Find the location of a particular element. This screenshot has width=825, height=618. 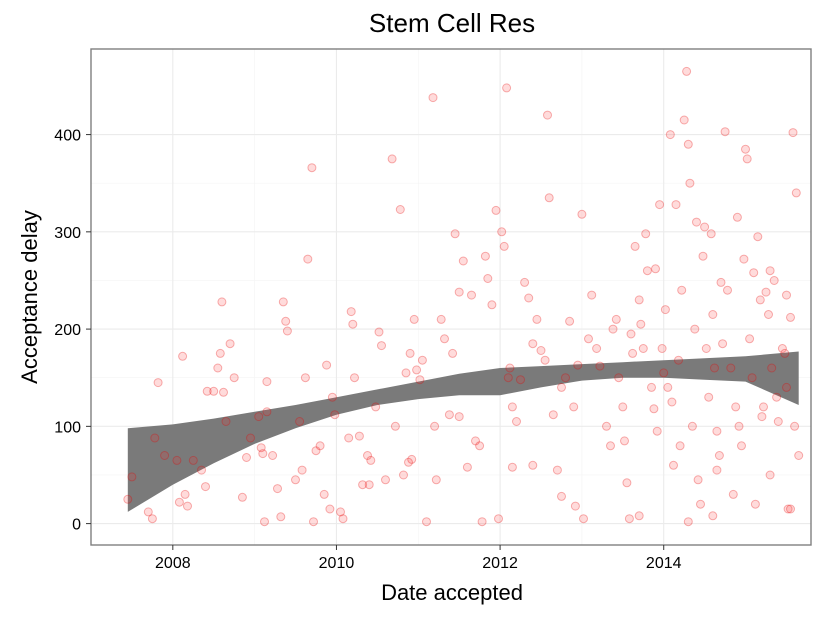

y-tick-label: 100 is located at coordinates (67, 427).